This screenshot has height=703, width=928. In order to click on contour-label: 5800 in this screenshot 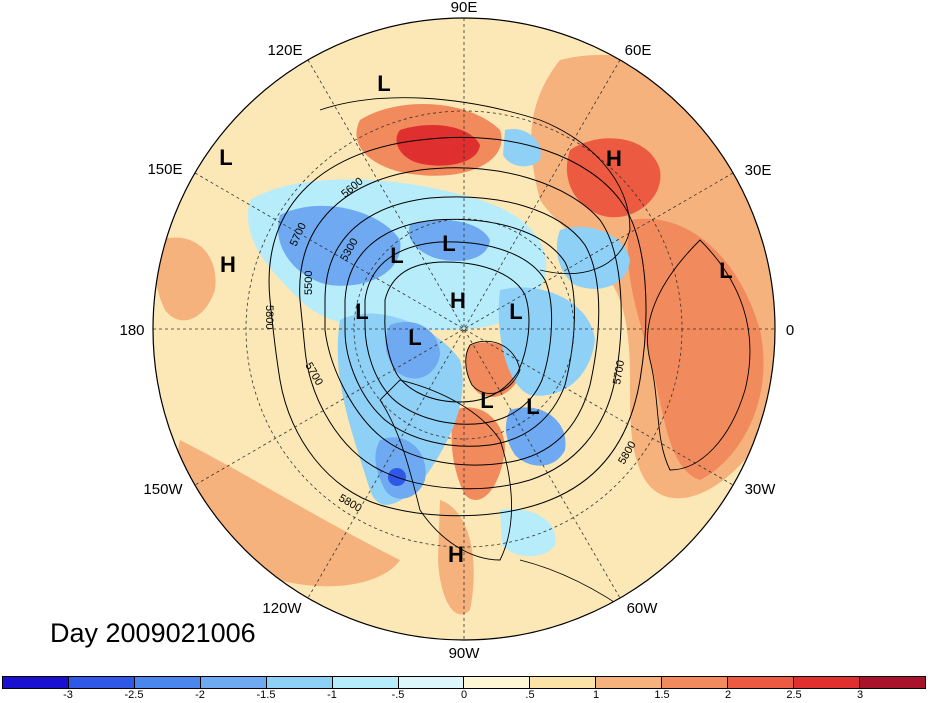, I will do `click(269, 317)`.